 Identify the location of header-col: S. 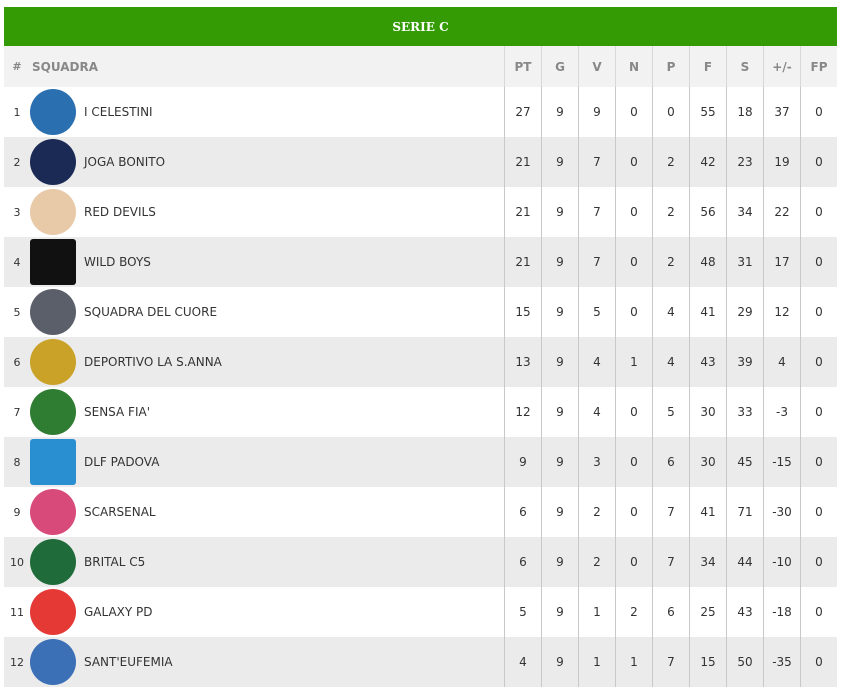
(745, 66).